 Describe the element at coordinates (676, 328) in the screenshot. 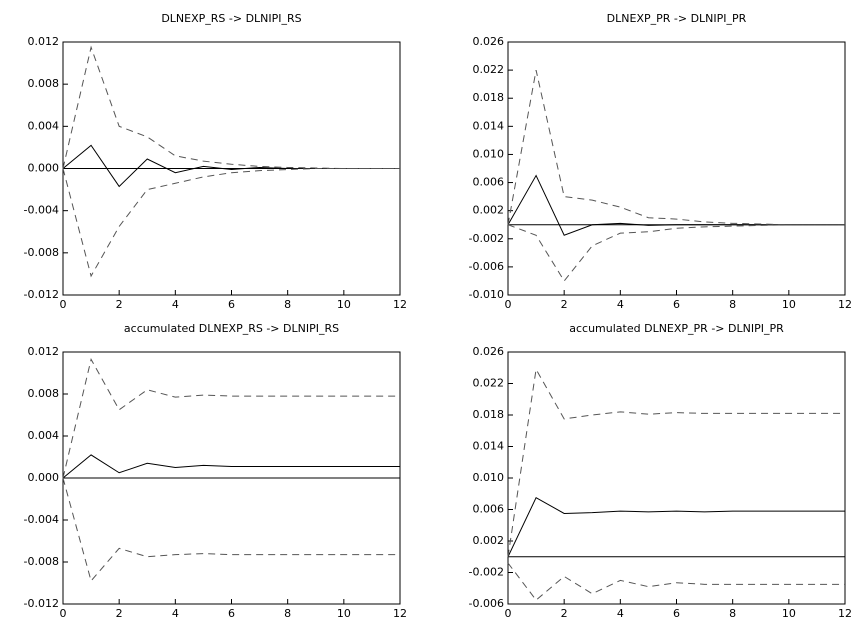

I see `chart-title: accumulated DLNEXP_PR -> DLNIPI_PR` at that location.